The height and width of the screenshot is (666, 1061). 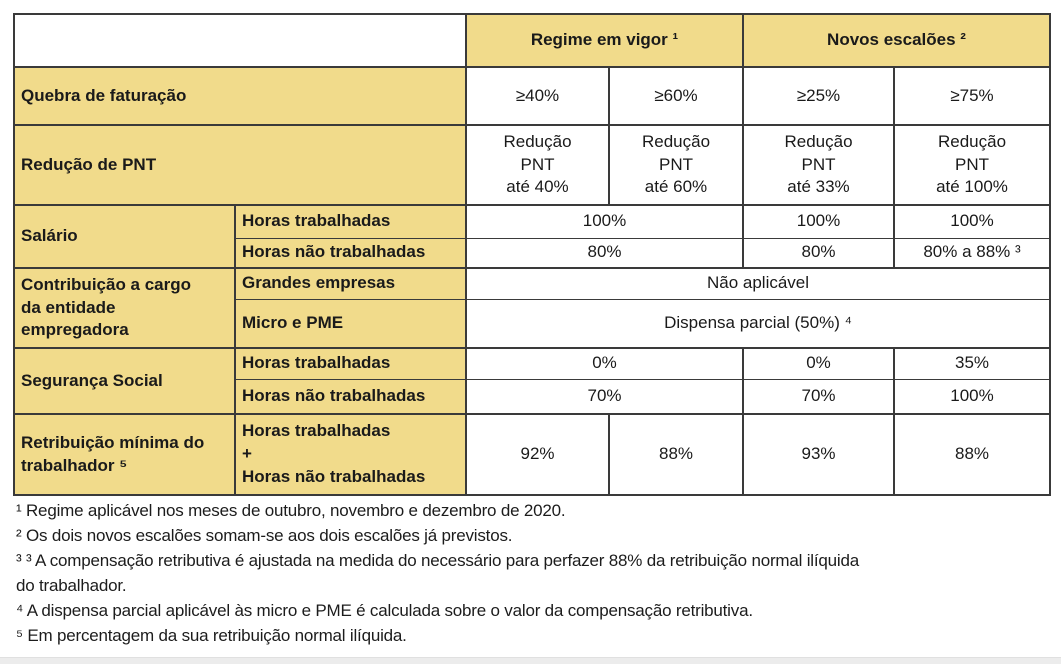 What do you see at coordinates (818, 165) in the screenshot?
I see `cell-reducao-novo-col1: Redução PNT até 33%` at bounding box center [818, 165].